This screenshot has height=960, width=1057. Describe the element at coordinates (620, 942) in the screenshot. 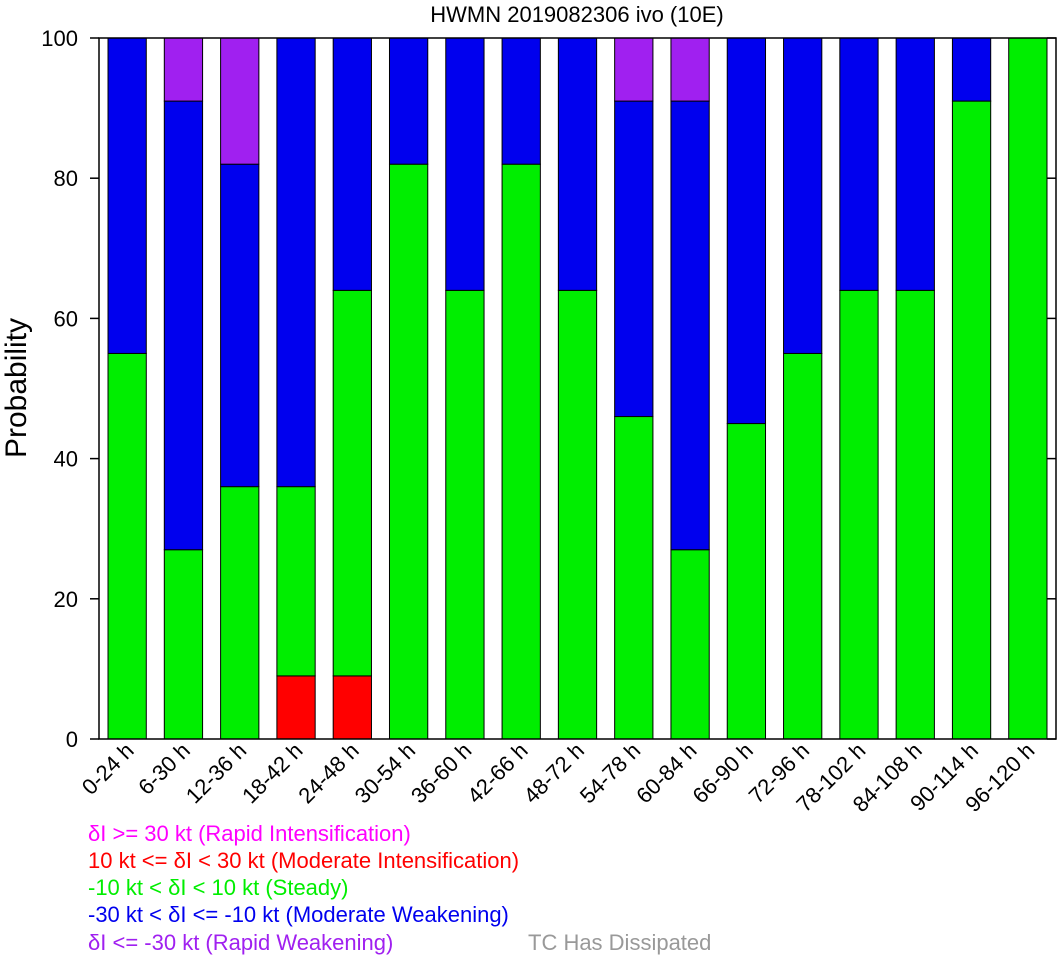

I see `legend-dissipated: TC Has Dissipated` at that location.